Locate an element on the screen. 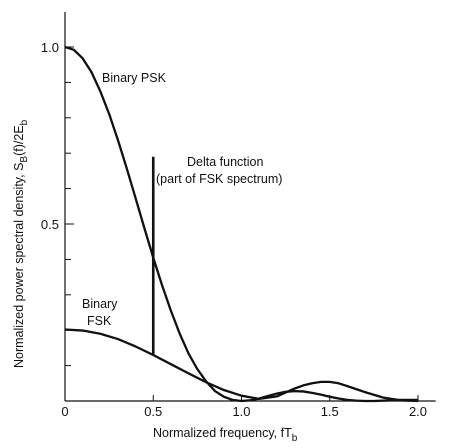 The image size is (454, 448). annotation-delta-line1: Delta function is located at coordinates (225, 162).